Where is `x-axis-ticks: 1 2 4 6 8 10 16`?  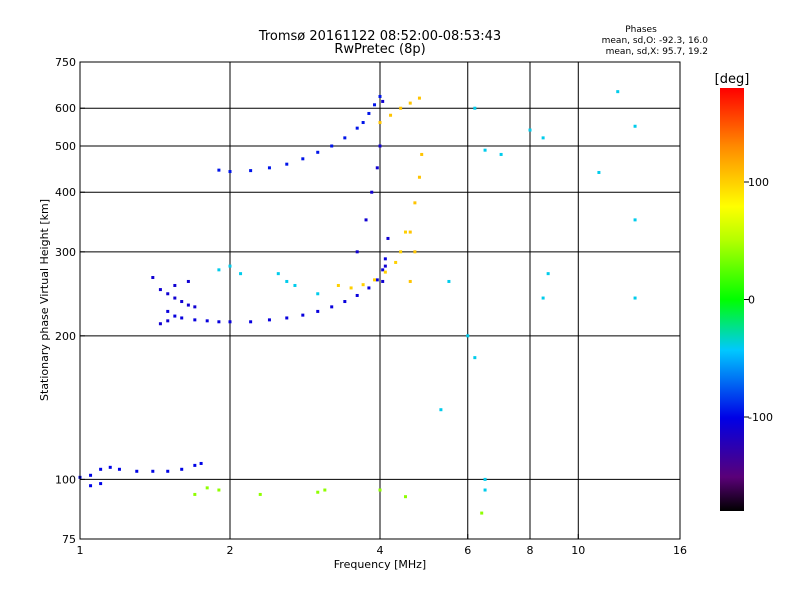
x-axis-ticks: 1 2 4 6 8 10 16 is located at coordinates (382, 545).